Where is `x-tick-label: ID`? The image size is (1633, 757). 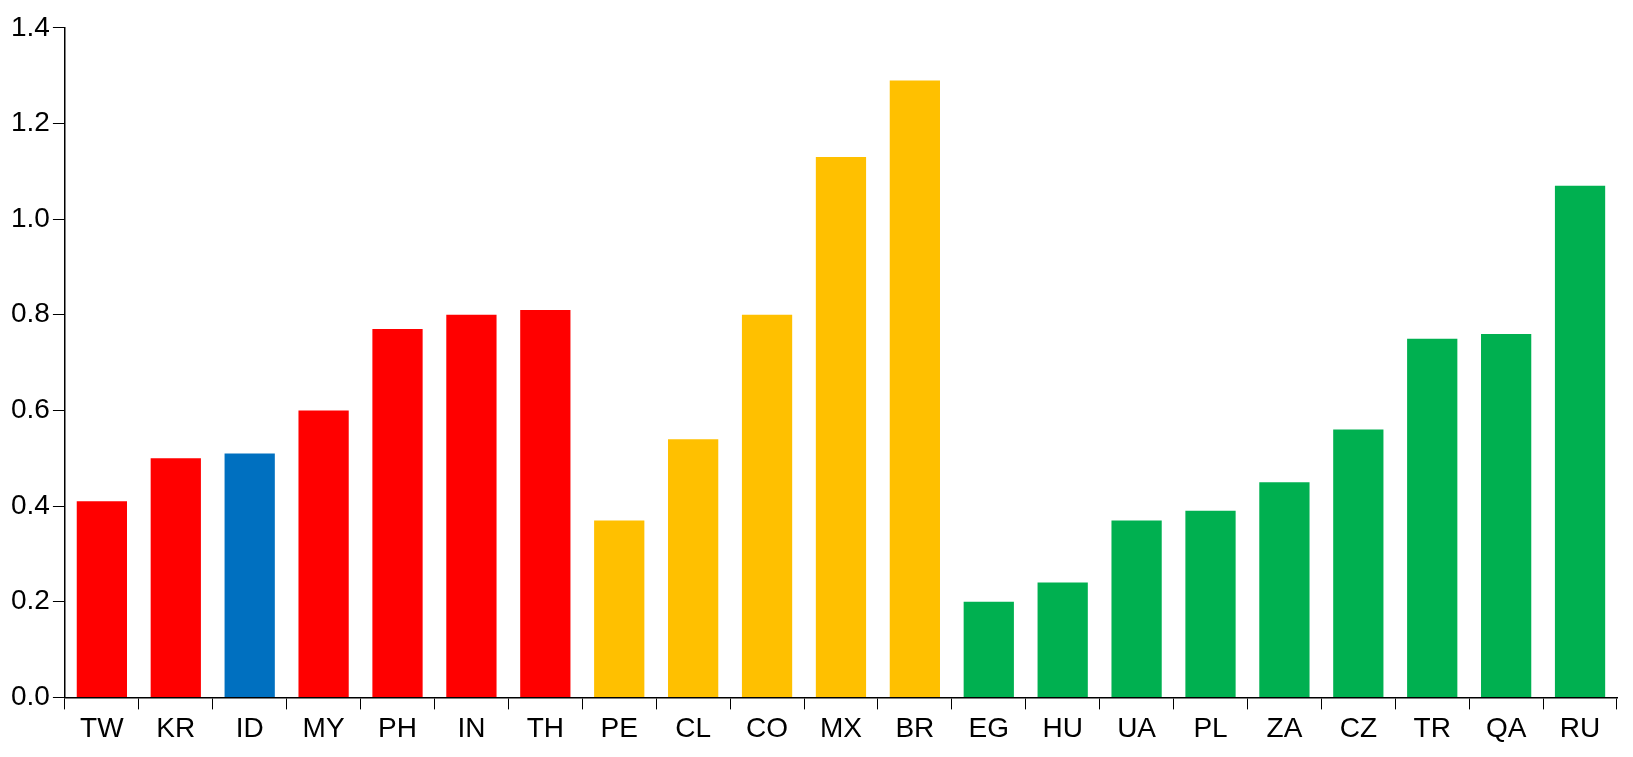
x-tick-label: ID is located at coordinates (249, 727).